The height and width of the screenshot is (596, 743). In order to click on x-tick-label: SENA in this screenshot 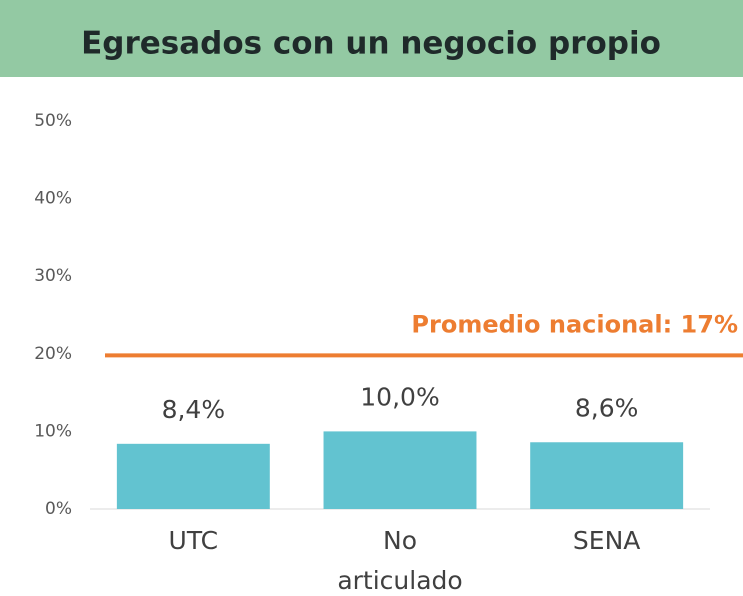, I will do `click(606, 540)`.